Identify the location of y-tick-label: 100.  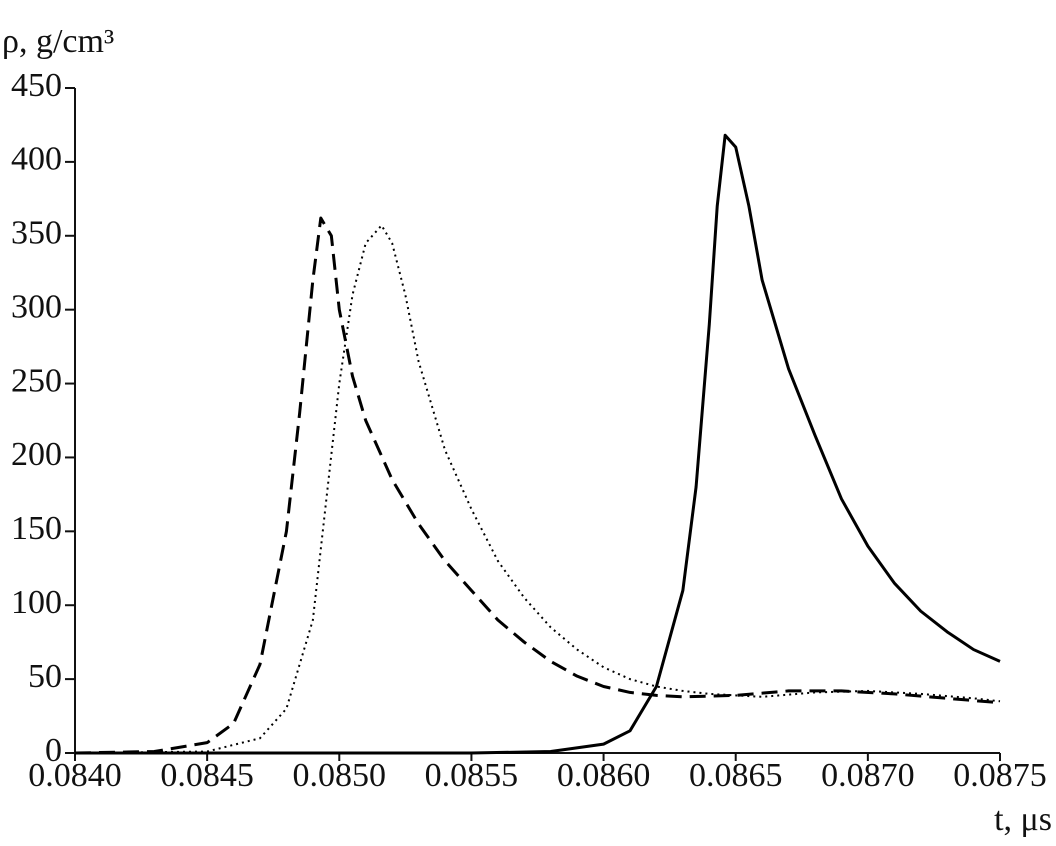
(36, 602).